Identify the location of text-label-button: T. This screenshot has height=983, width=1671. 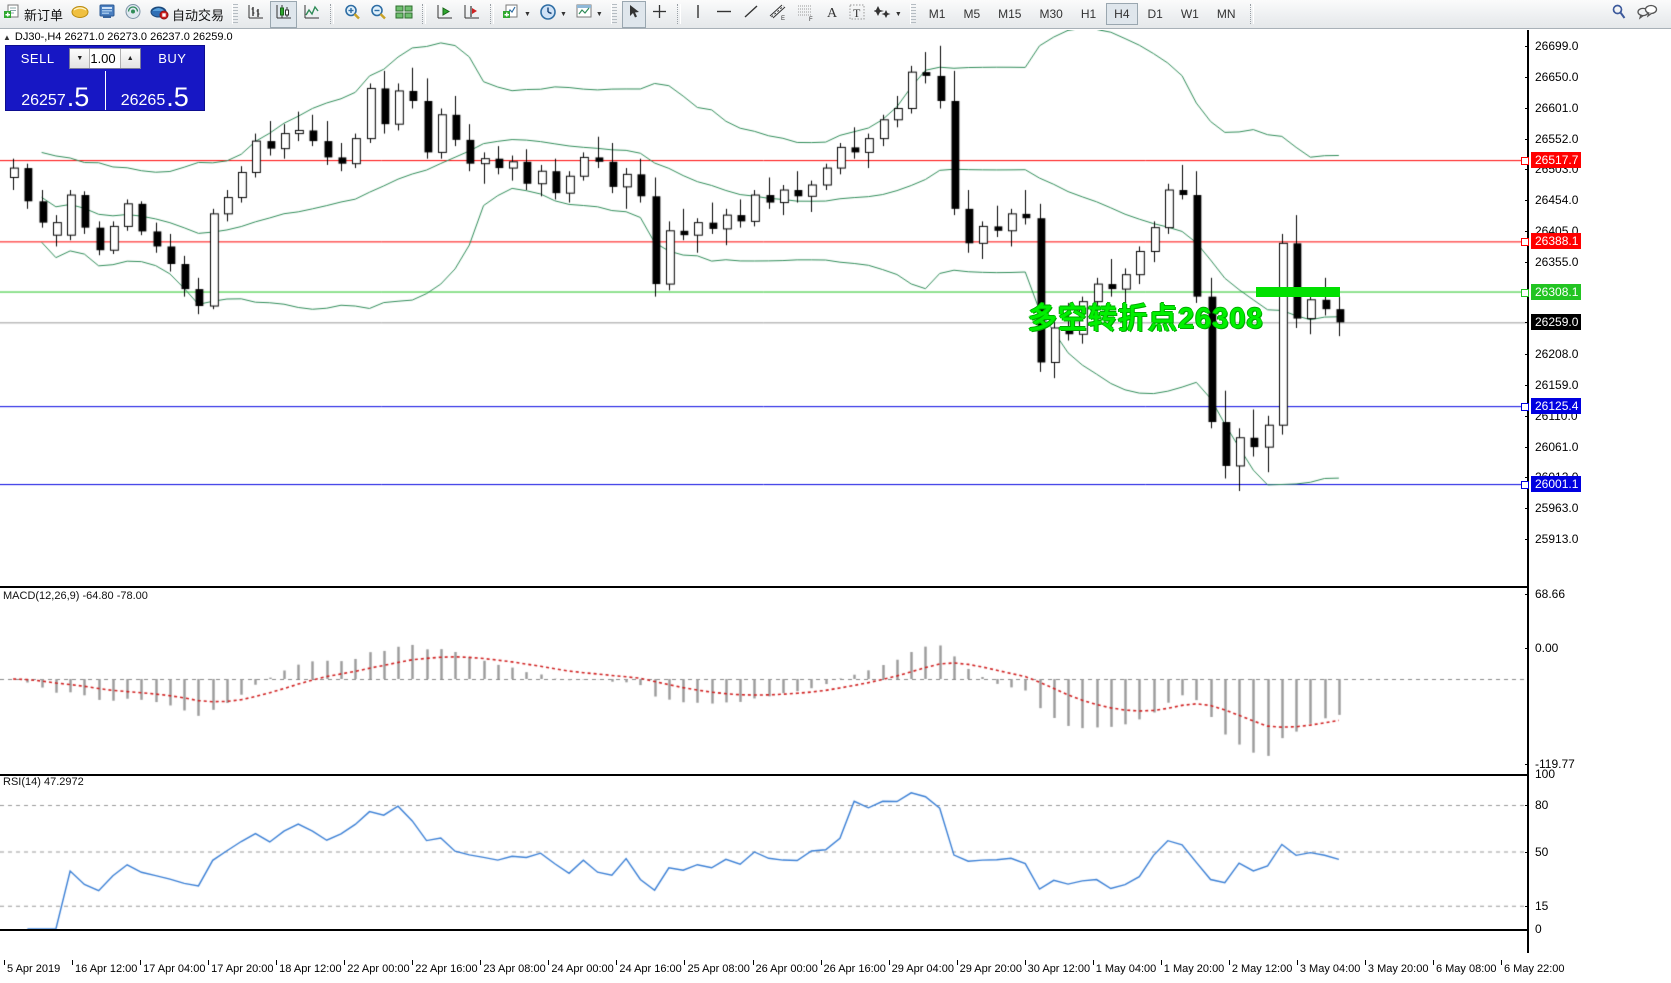
(857, 14).